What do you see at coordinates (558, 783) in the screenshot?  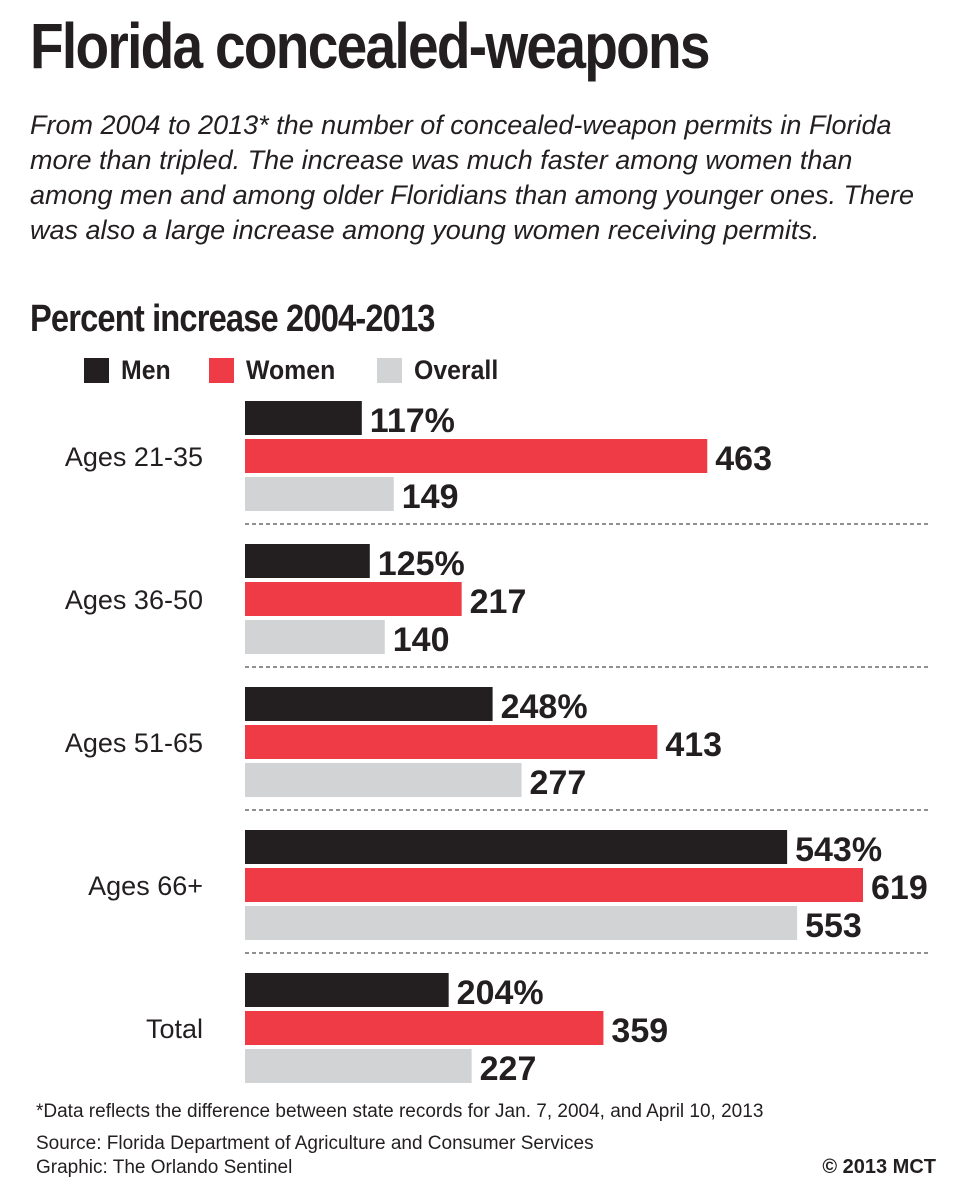 I see `data-label-overall: 277` at bounding box center [558, 783].